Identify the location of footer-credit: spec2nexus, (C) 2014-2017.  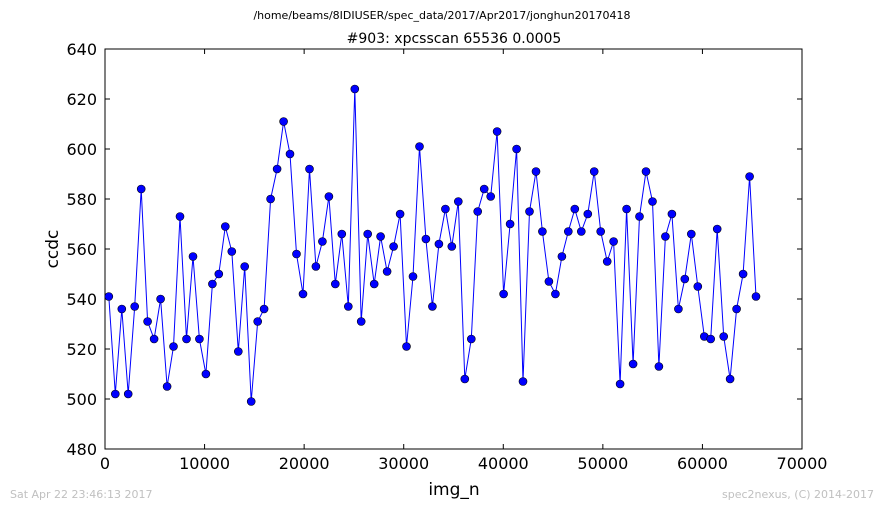
(798, 494).